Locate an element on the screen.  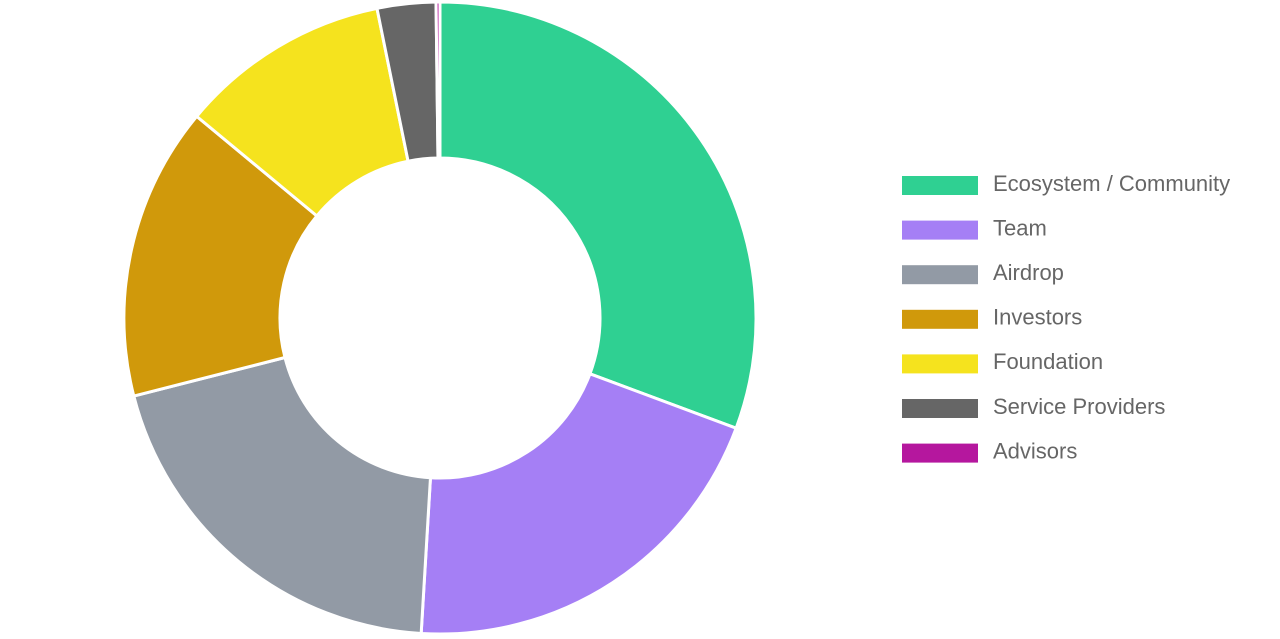
legend-label: Foundation is located at coordinates (1048, 361).